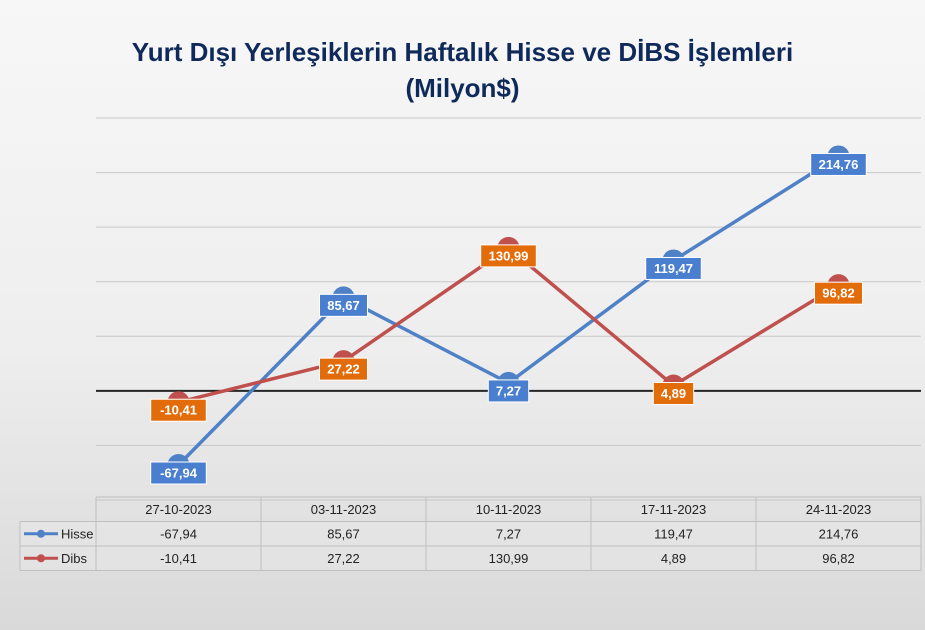 The width and height of the screenshot is (925, 630). I want to click on legend-label-dibs: Dibs, so click(74, 558).